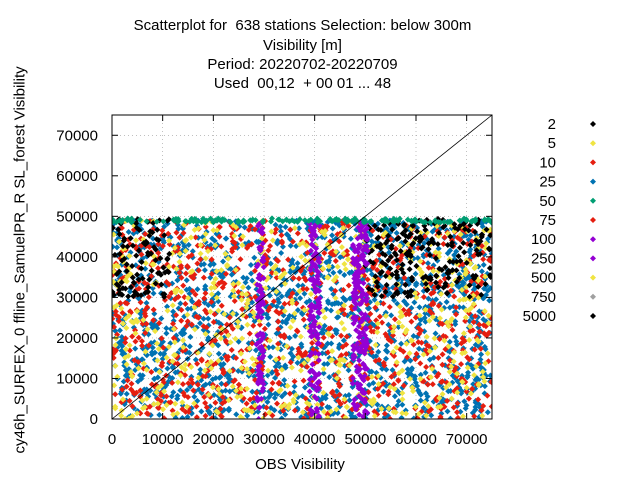 The width and height of the screenshot is (640, 480). I want to click on legend-item: 10, so click(567, 162).